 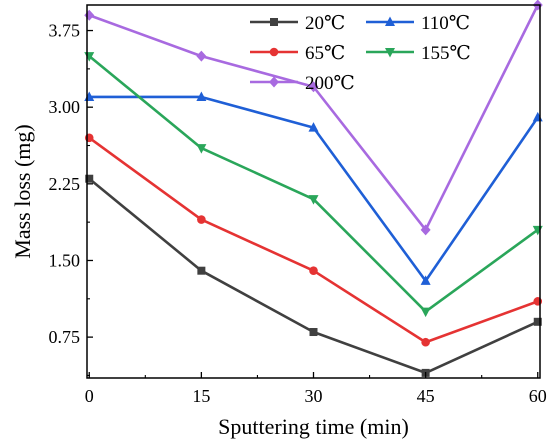 I want to click on legend-label: 155℃, so click(x=446, y=53).